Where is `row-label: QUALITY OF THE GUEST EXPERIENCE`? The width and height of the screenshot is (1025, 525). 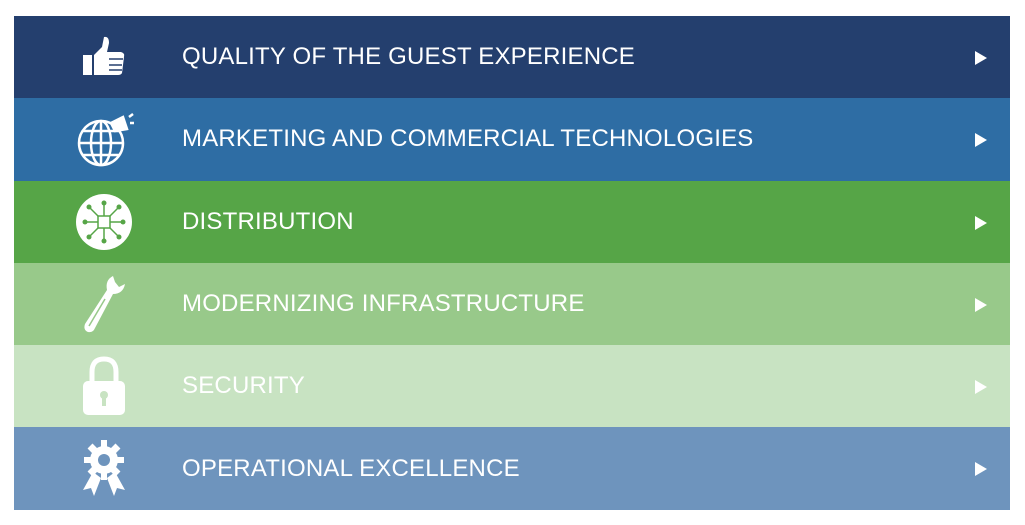 row-label: QUALITY OF THE GUEST EXPERIENCE is located at coordinates (408, 57).